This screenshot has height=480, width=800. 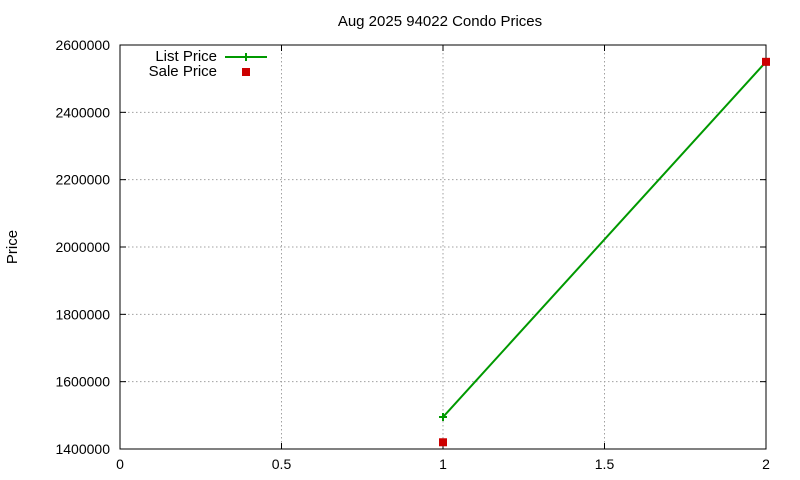 I want to click on x-tick-label: 1.5, so click(x=605, y=464).